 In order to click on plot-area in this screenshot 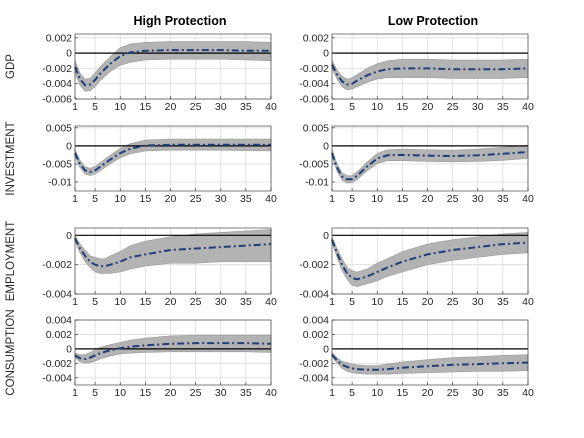, I will do `click(430, 352)`.